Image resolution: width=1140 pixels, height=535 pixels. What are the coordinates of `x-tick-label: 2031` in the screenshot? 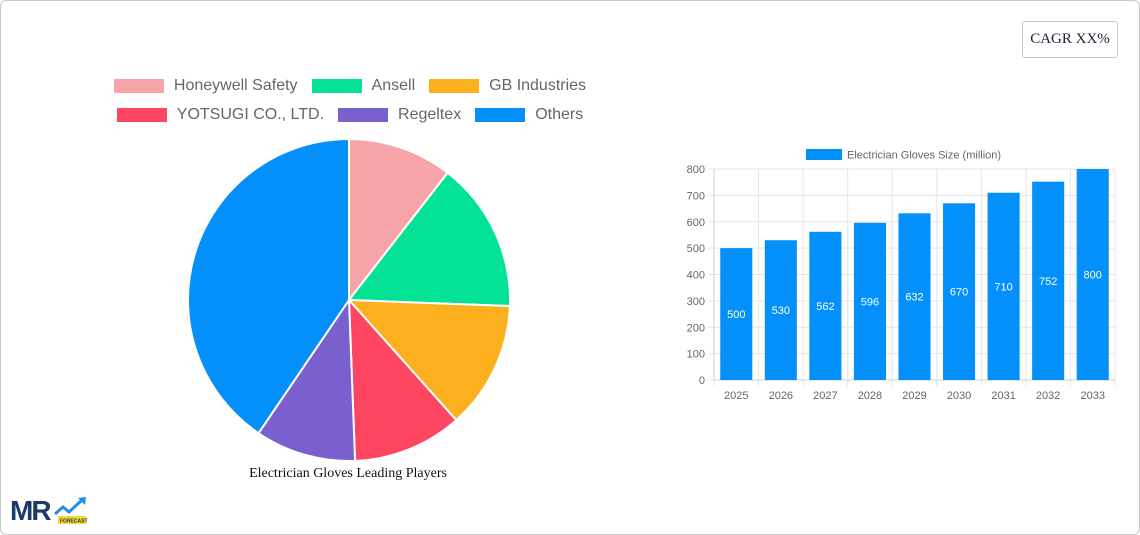 It's located at (1003, 396).